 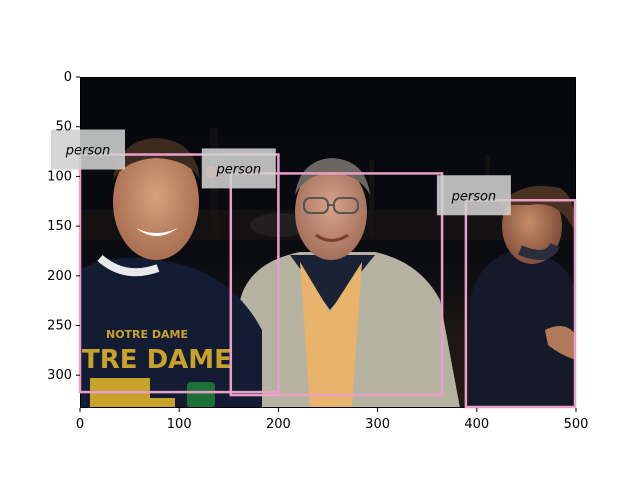 I want to click on y-tick-label: 50, so click(x=63, y=127).